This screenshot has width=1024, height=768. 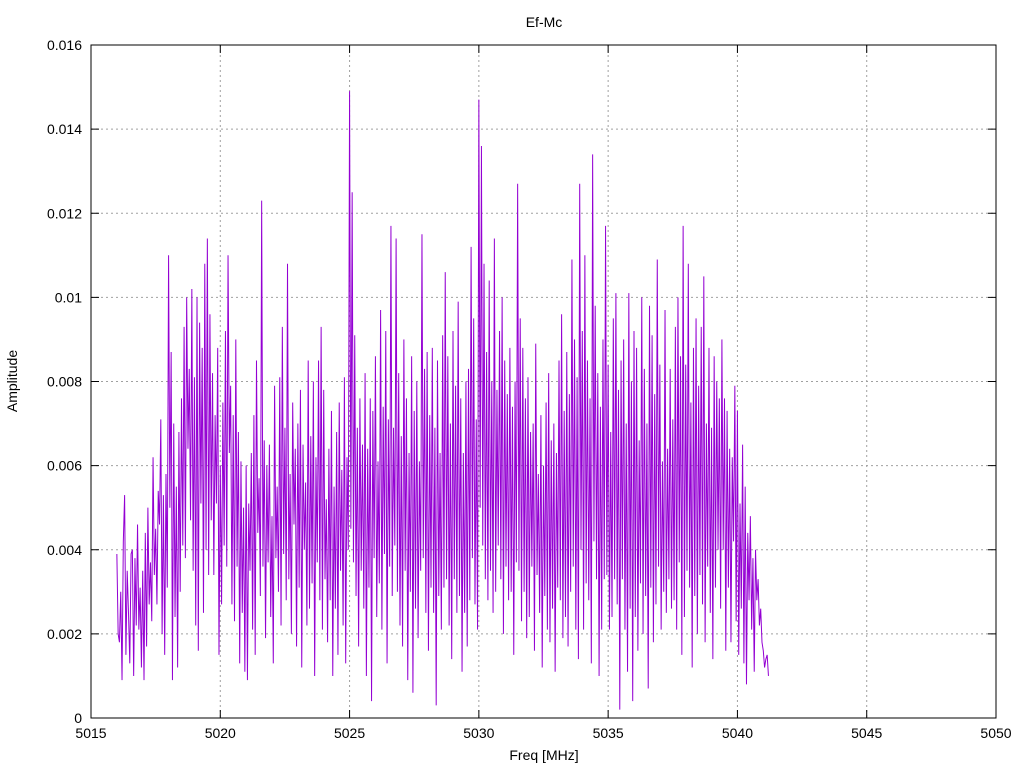 What do you see at coordinates (64, 213) in the screenshot?
I see `y-tick-label: 0.012` at bounding box center [64, 213].